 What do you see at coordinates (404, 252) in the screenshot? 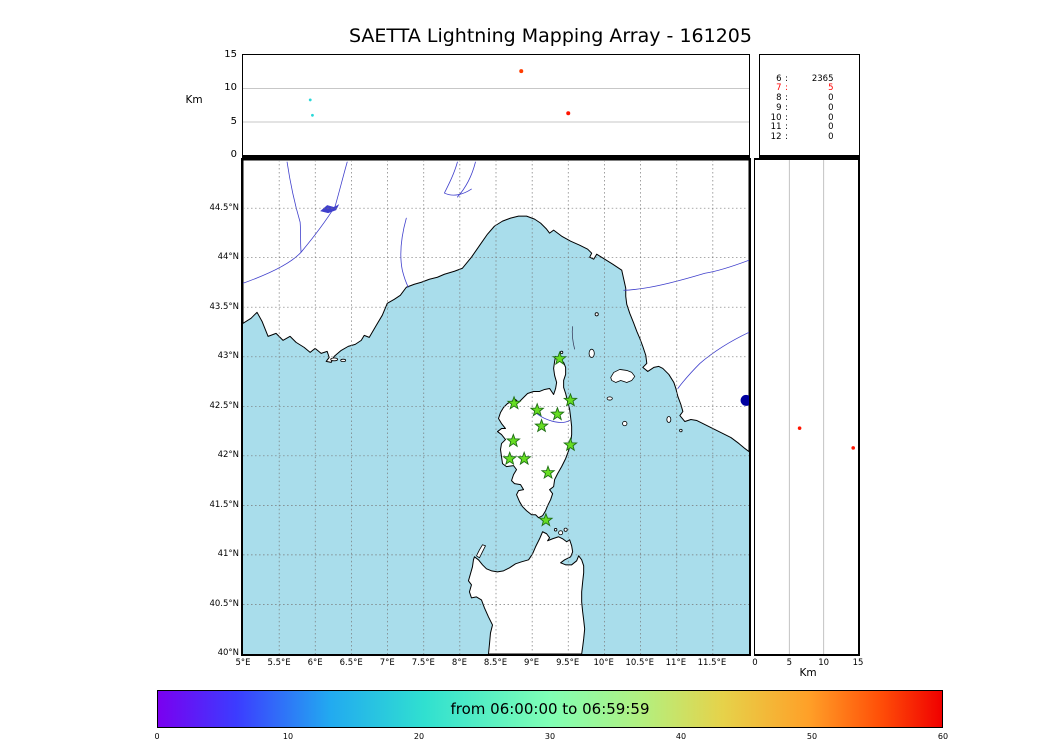
I see `river-var` at bounding box center [404, 252].